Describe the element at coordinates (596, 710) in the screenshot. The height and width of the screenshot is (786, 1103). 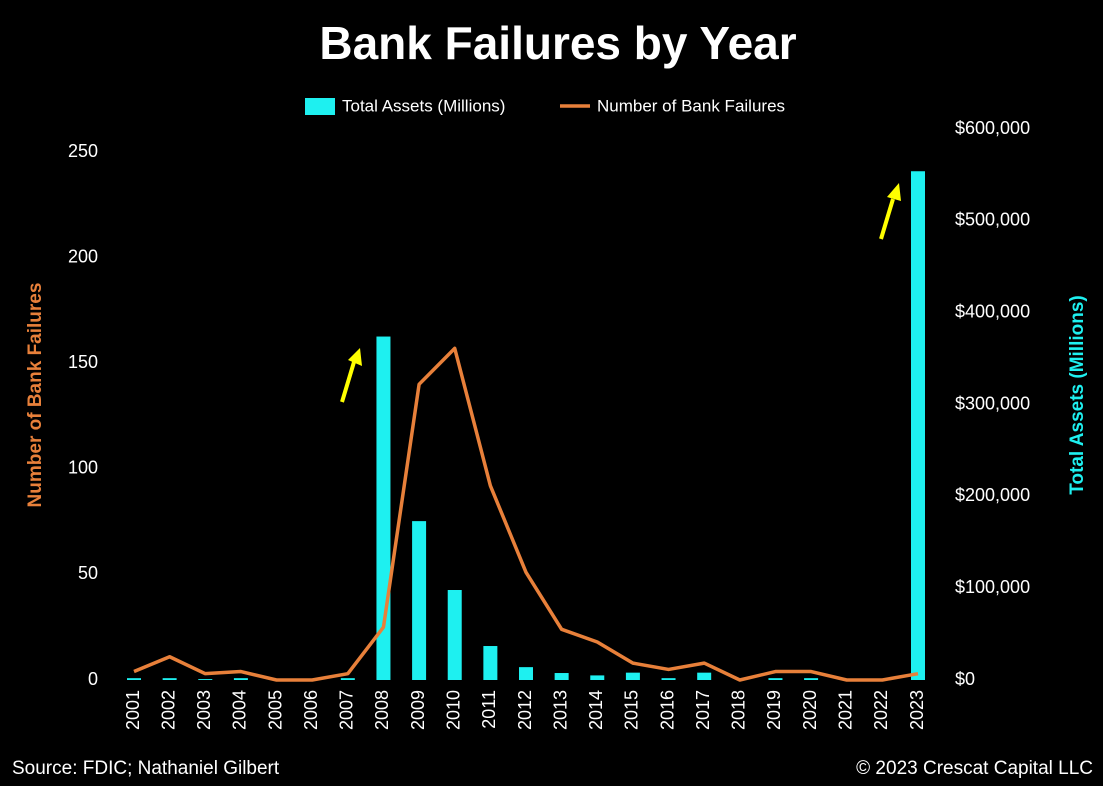
I see `x-tick-label: 2014` at that location.